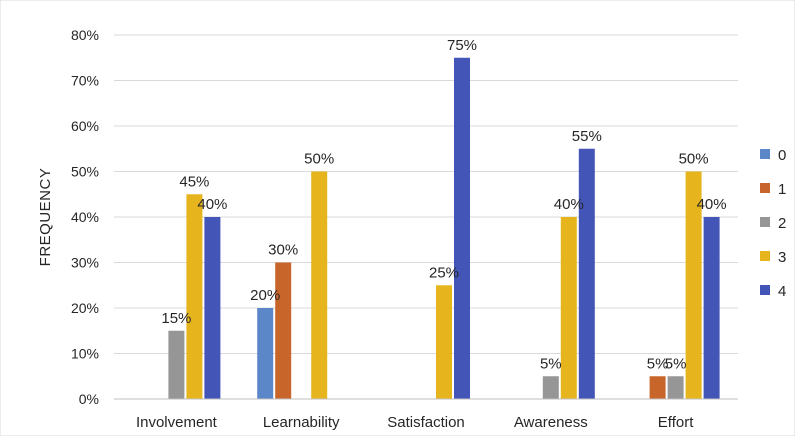 The width and height of the screenshot is (795, 436). What do you see at coordinates (301, 422) in the screenshot?
I see `x-category-label: Learnability` at bounding box center [301, 422].